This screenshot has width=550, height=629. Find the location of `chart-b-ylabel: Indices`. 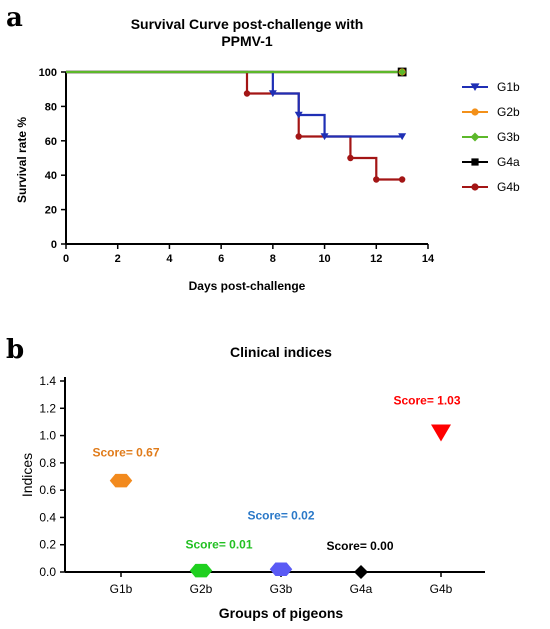

chart-b-ylabel: Indices is located at coordinates (27, 475).